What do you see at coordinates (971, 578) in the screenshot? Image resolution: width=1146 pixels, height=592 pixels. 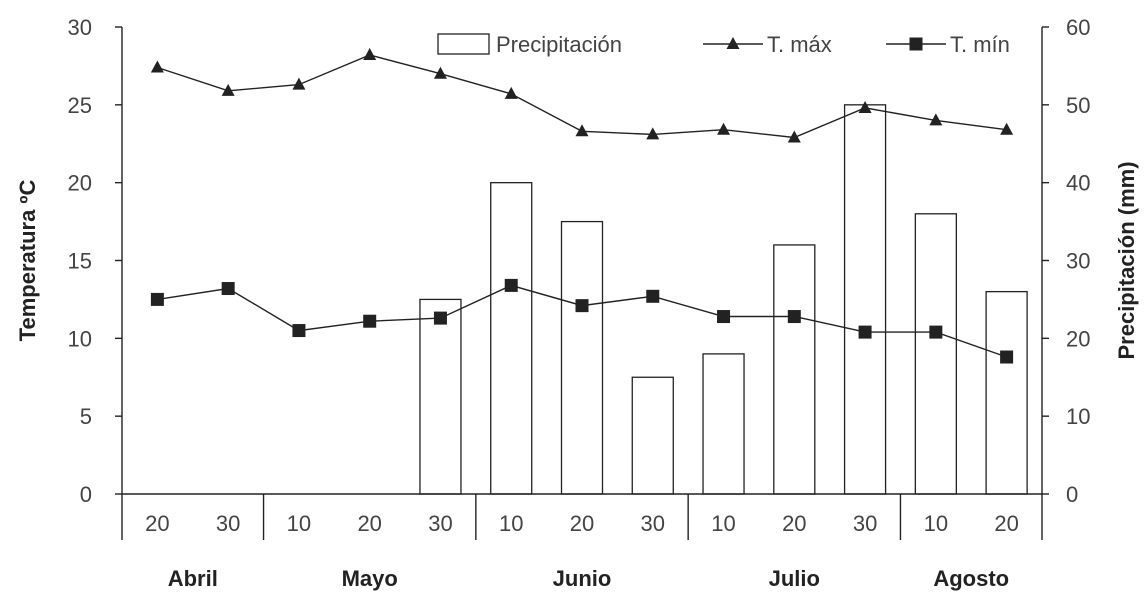 I see `month-label: Agosto` at bounding box center [971, 578].